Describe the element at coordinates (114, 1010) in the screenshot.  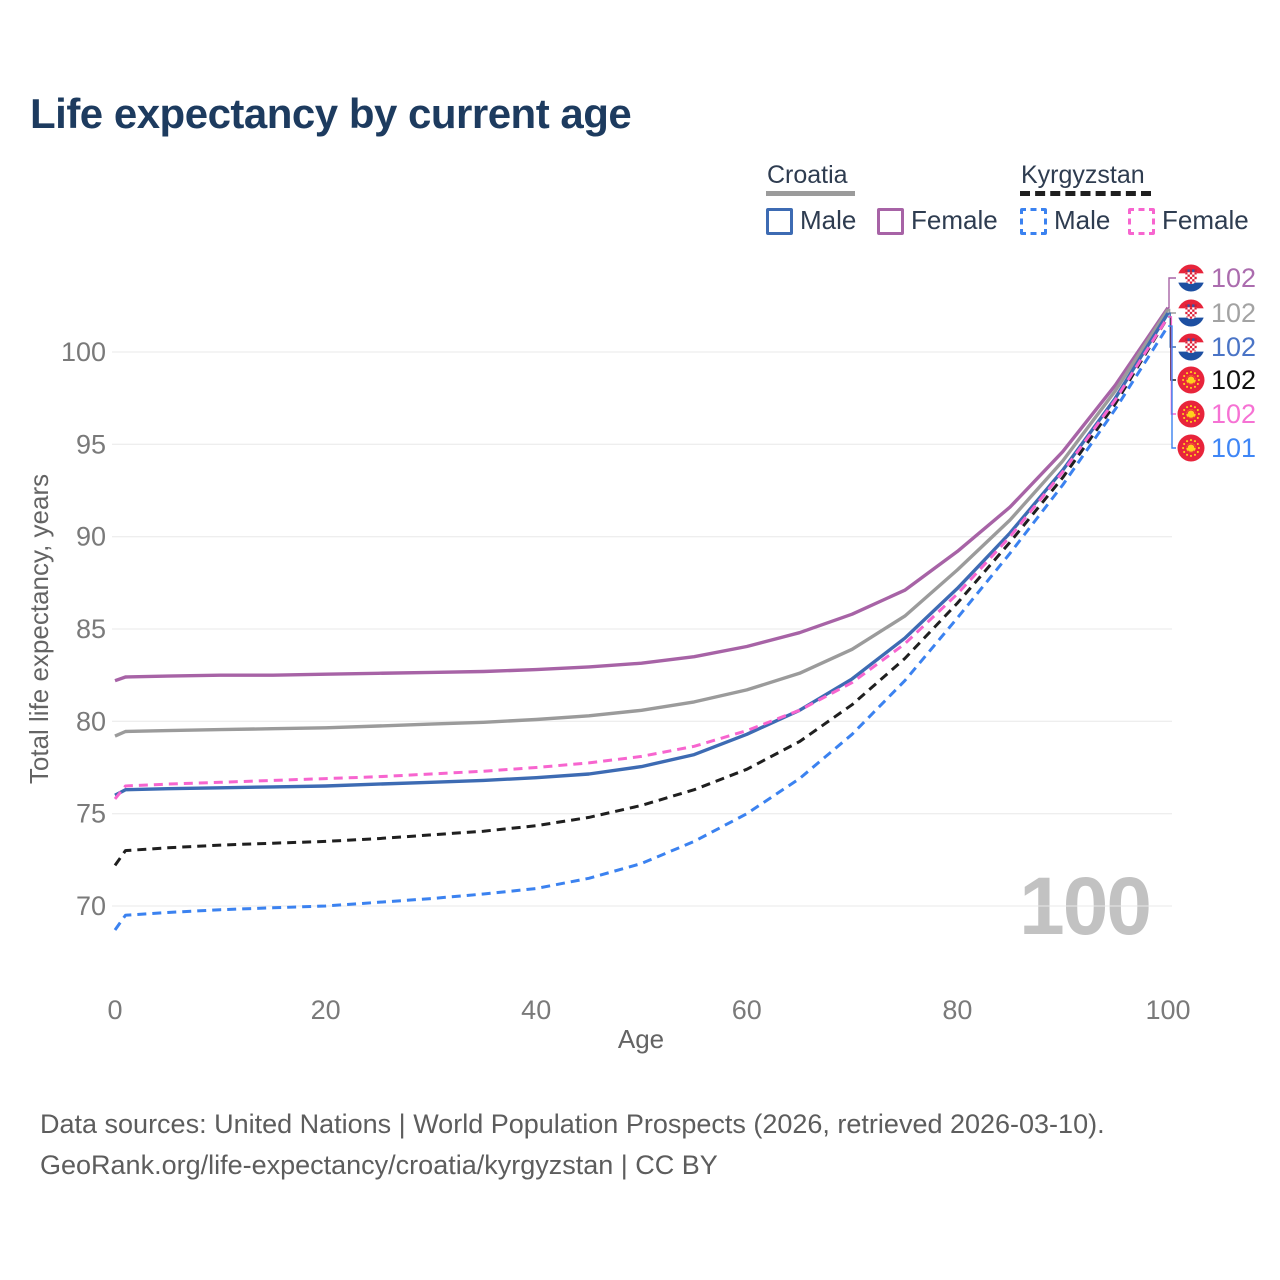
I see `x-tick-label: 0` at that location.